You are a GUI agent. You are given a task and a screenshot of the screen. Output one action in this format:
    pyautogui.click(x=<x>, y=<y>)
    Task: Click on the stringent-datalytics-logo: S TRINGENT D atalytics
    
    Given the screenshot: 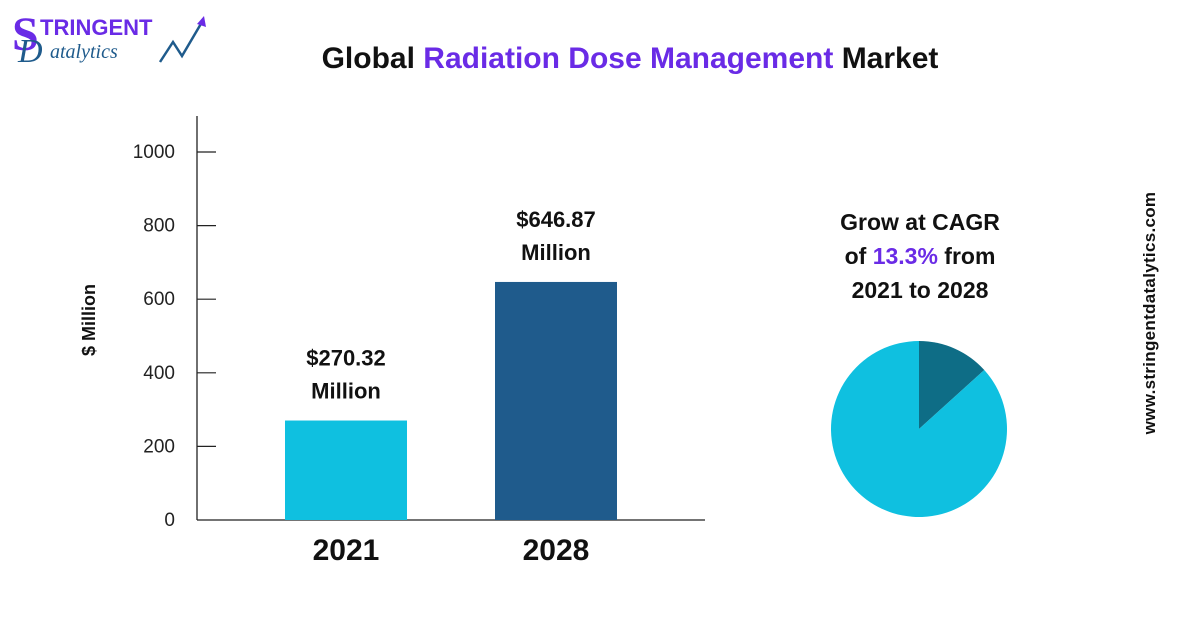 What is the action you would take?
    pyautogui.click(x=109, y=40)
    